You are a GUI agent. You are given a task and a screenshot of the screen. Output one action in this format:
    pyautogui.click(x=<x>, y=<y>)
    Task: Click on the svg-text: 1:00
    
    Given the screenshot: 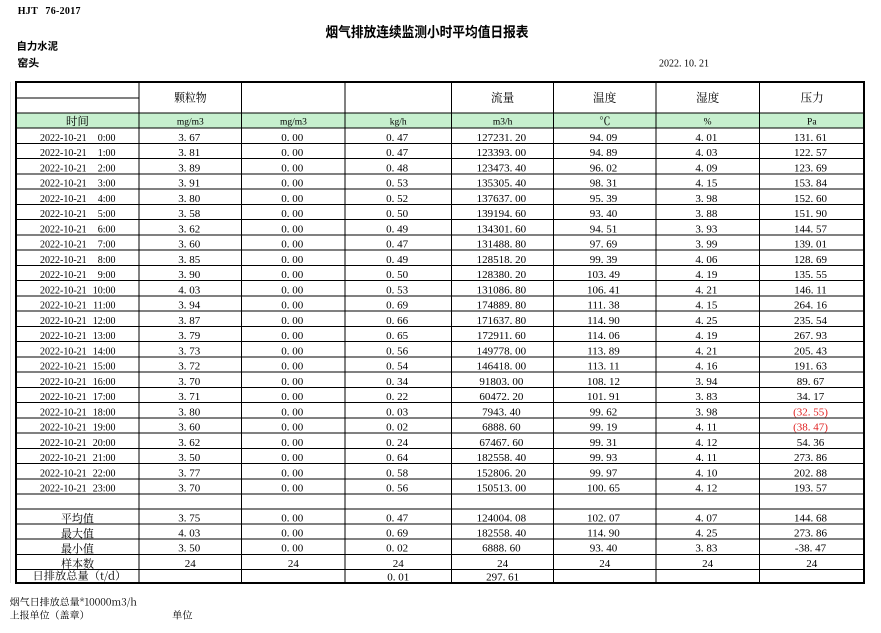 What is the action you would take?
    pyautogui.click(x=107, y=153)
    